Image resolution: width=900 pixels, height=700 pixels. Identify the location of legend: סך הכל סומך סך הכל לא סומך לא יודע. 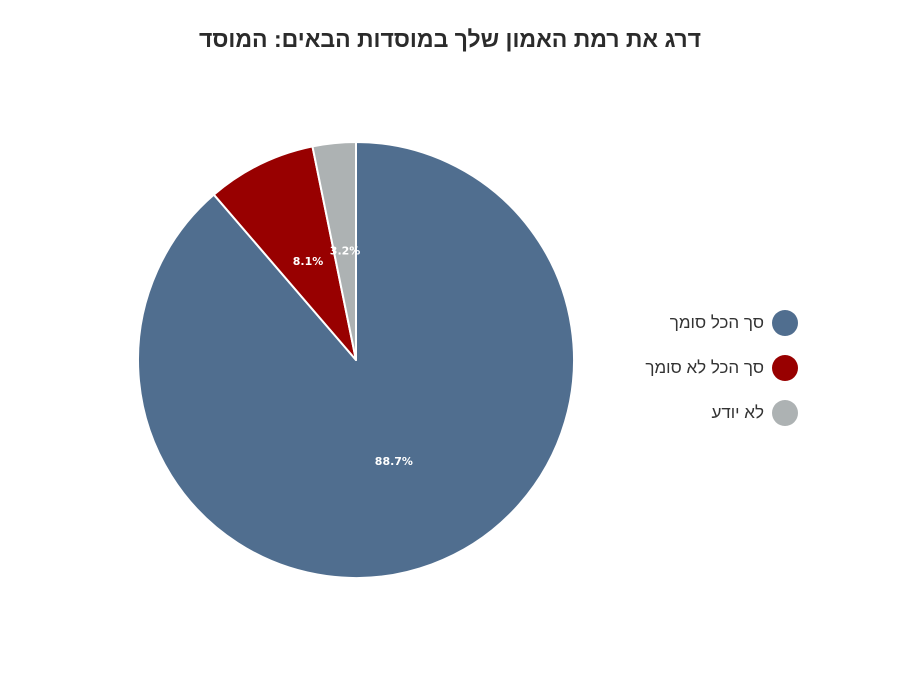
(721, 367).